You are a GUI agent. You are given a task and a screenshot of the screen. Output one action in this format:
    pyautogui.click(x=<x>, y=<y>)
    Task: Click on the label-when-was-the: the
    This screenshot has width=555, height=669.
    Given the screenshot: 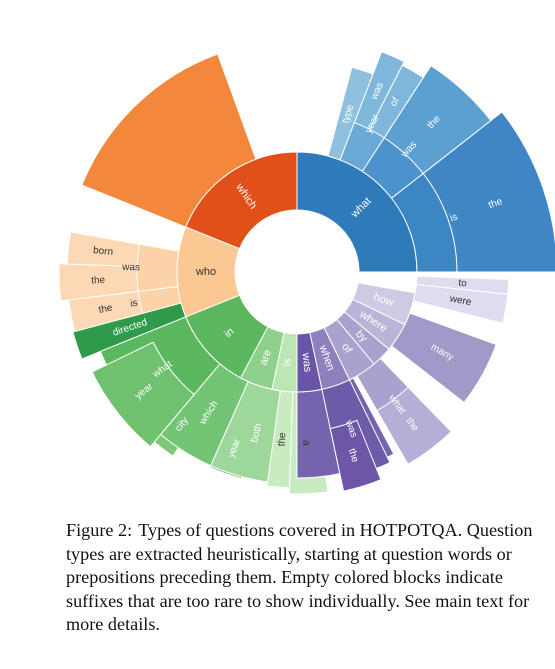 What is the action you would take?
    pyautogui.click(x=353, y=455)
    